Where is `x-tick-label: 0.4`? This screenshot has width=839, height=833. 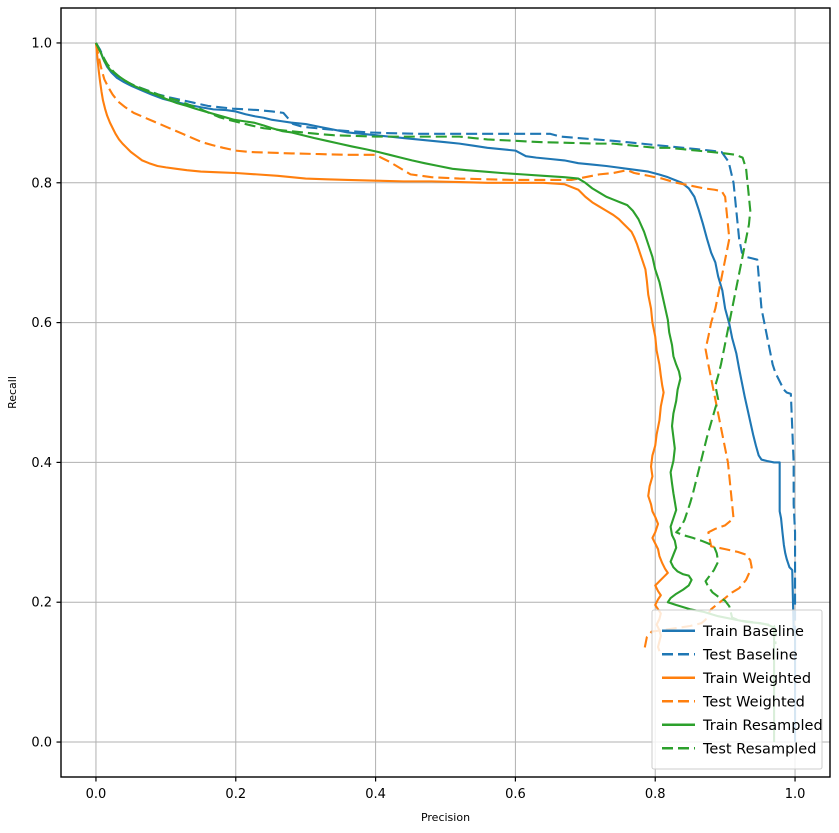
x-tick-label: 0.4 is located at coordinates (375, 794).